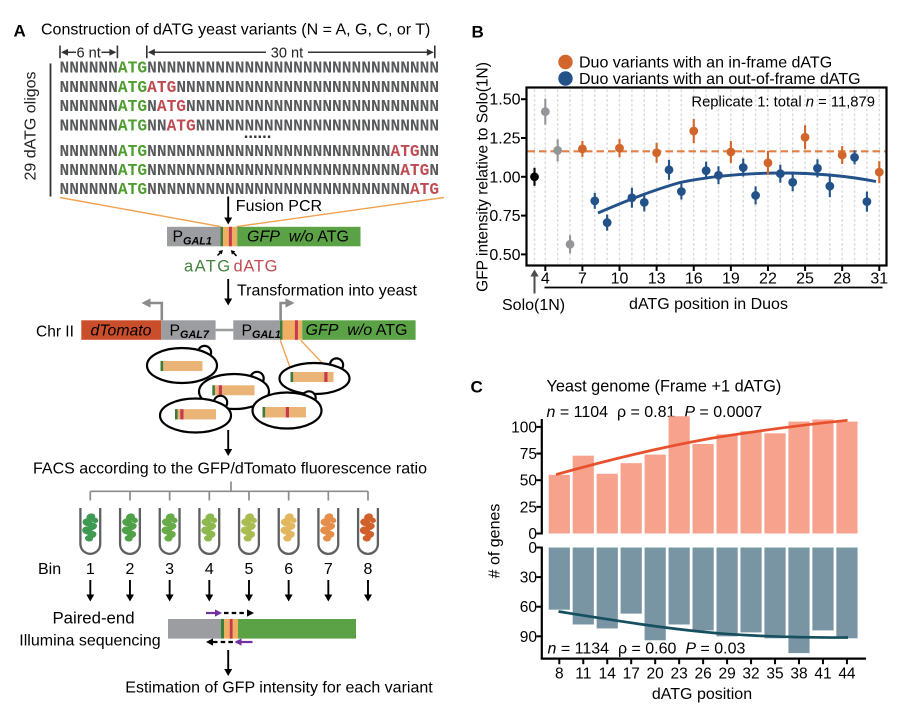 The image size is (900, 712). What do you see at coordinates (31, 125) in the screenshot?
I see `svg-text: 29 dATG oligos` at bounding box center [31, 125].